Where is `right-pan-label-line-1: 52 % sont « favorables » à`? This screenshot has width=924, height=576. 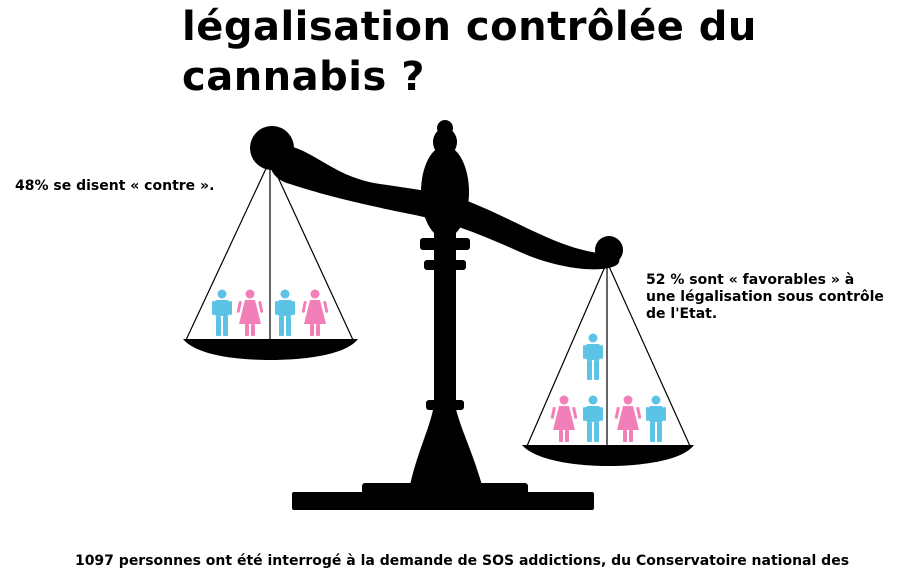
right-pan-label-line-1: 52 % sont « favorables » à is located at coordinates (750, 280).